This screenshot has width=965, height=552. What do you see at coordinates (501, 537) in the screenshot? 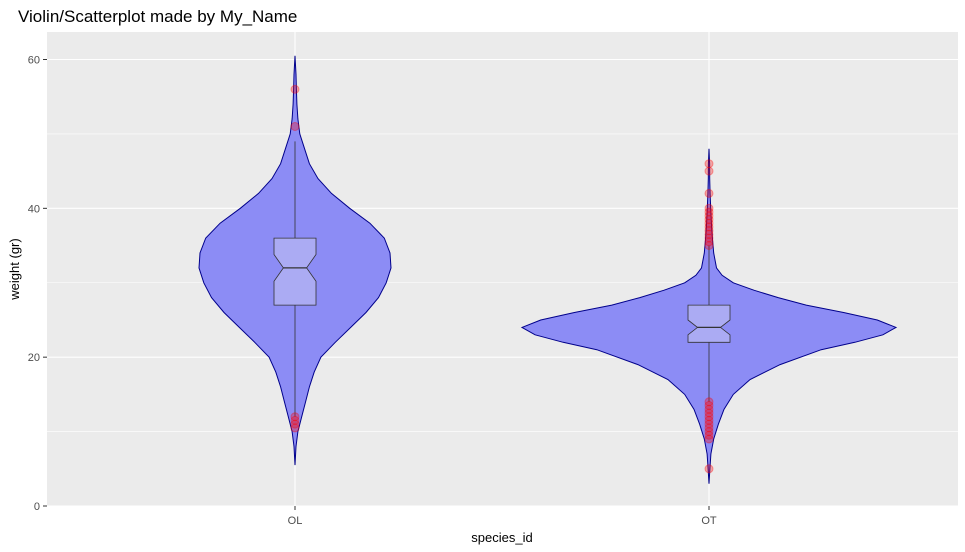
I see `x-axis-label: species_id` at bounding box center [501, 537].